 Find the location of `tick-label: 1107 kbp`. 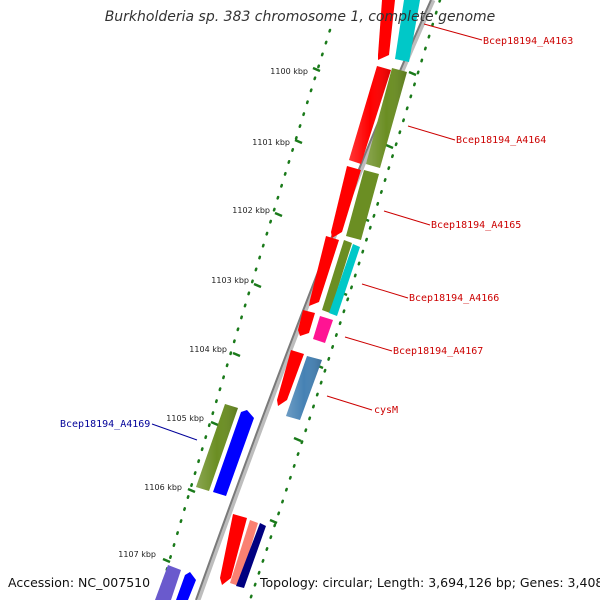

tick-label: 1107 kbp is located at coordinates (137, 554).